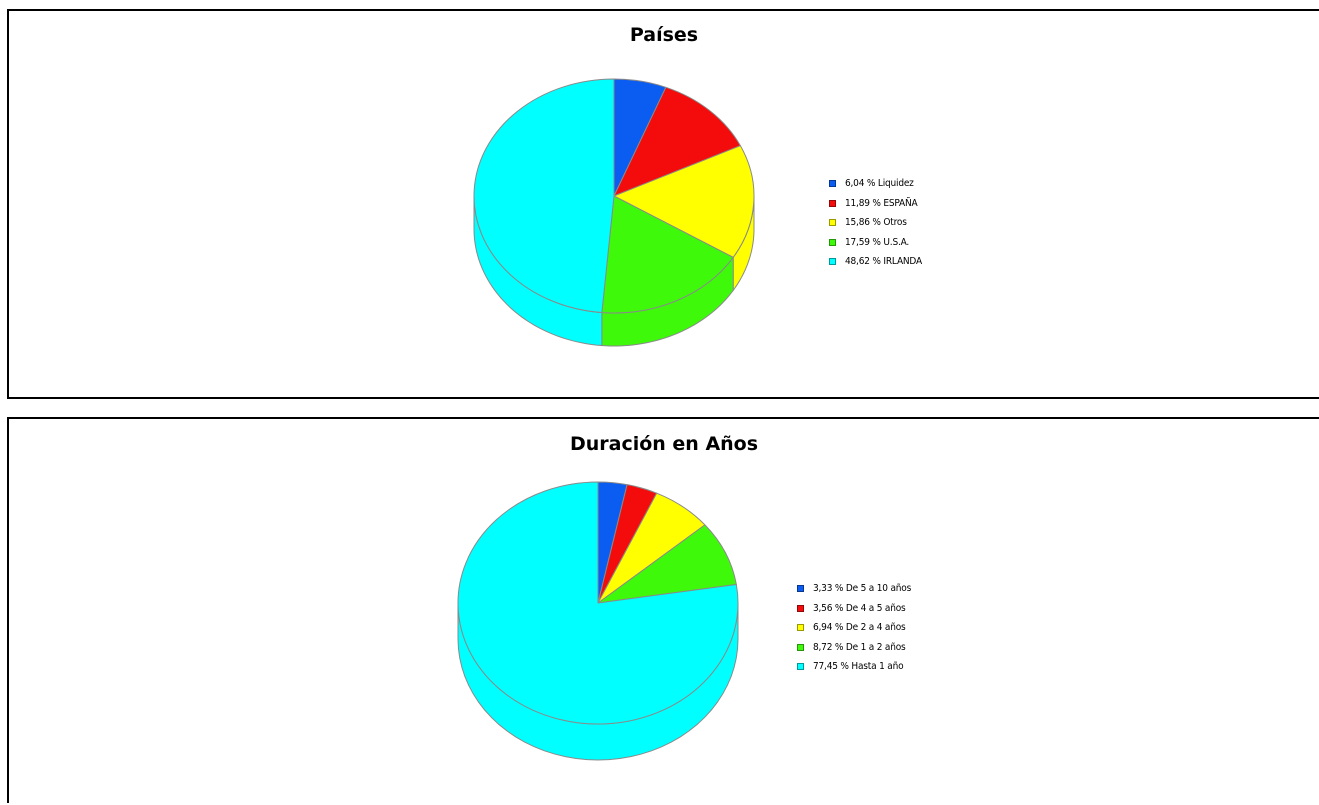 Image resolution: width=1319 pixels, height=805 pixels. I want to click on legend-label: 6,04 % Liquidez, so click(879, 184).